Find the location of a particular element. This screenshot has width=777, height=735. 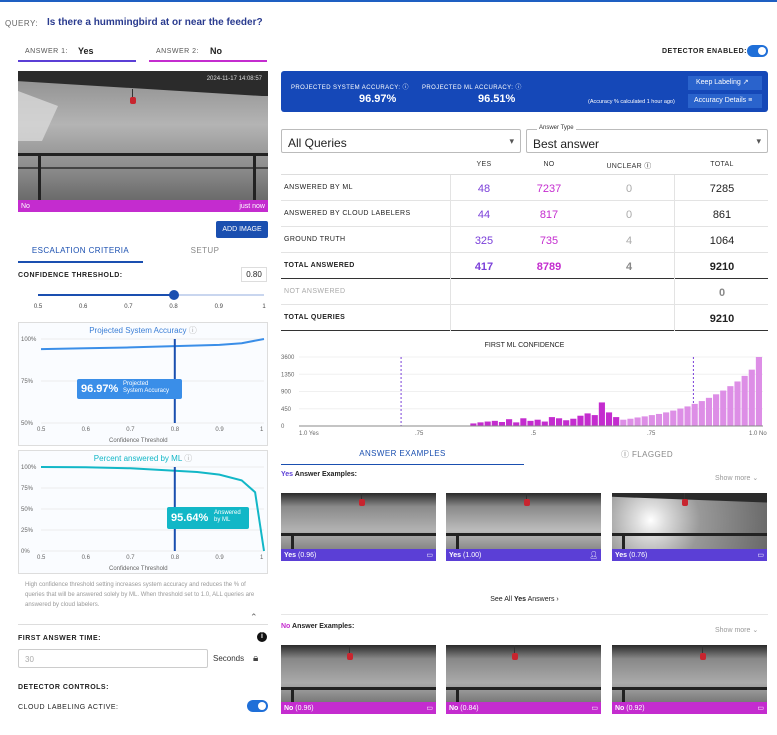

yes-example-image: Yes (1.00) 👤︎ is located at coordinates (523, 527).